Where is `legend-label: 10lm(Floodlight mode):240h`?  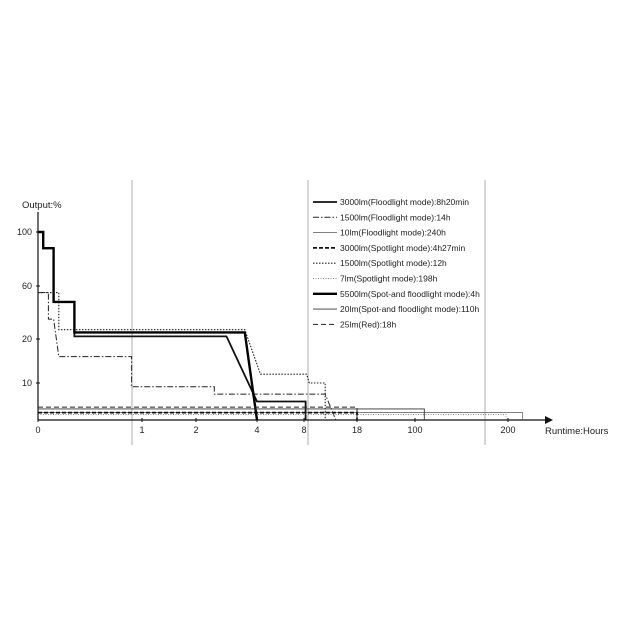 legend-label: 10lm(Floodlight mode):240h is located at coordinates (393, 233).